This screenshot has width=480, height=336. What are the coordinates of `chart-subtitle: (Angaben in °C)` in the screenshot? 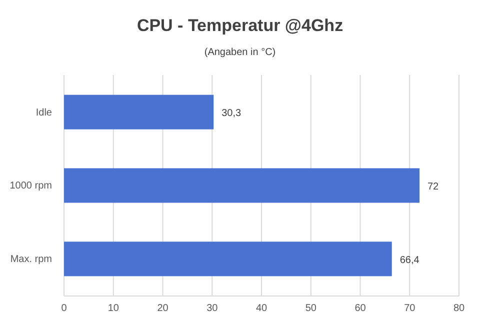 It's located at (240, 52).